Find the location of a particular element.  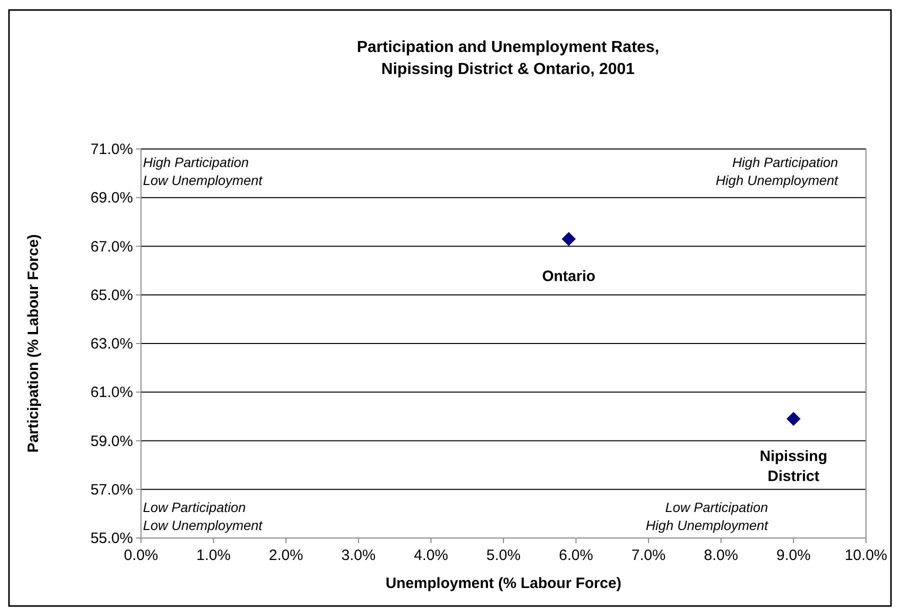

annotation: High Participation High Unemployment is located at coordinates (778, 171).